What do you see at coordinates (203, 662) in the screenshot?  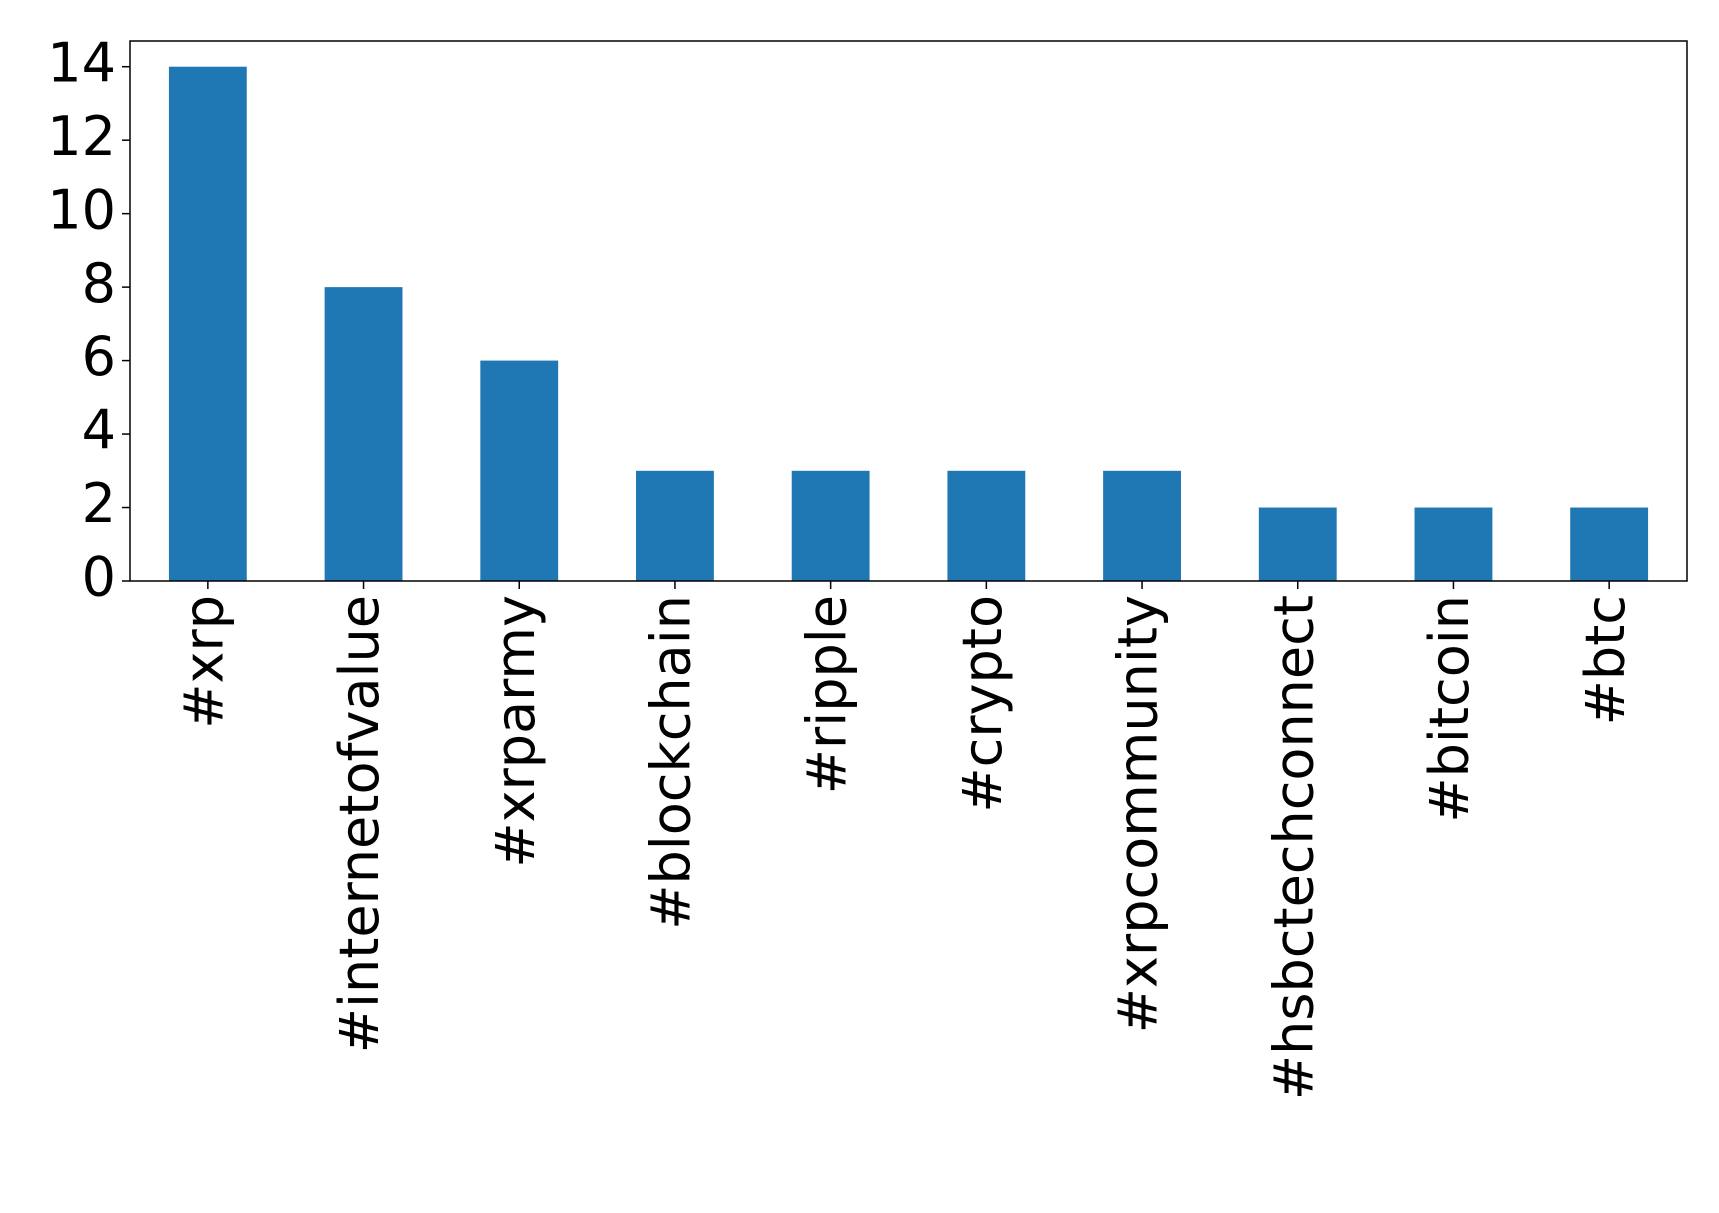 I see `x-tick-label: #xrp` at bounding box center [203, 662].